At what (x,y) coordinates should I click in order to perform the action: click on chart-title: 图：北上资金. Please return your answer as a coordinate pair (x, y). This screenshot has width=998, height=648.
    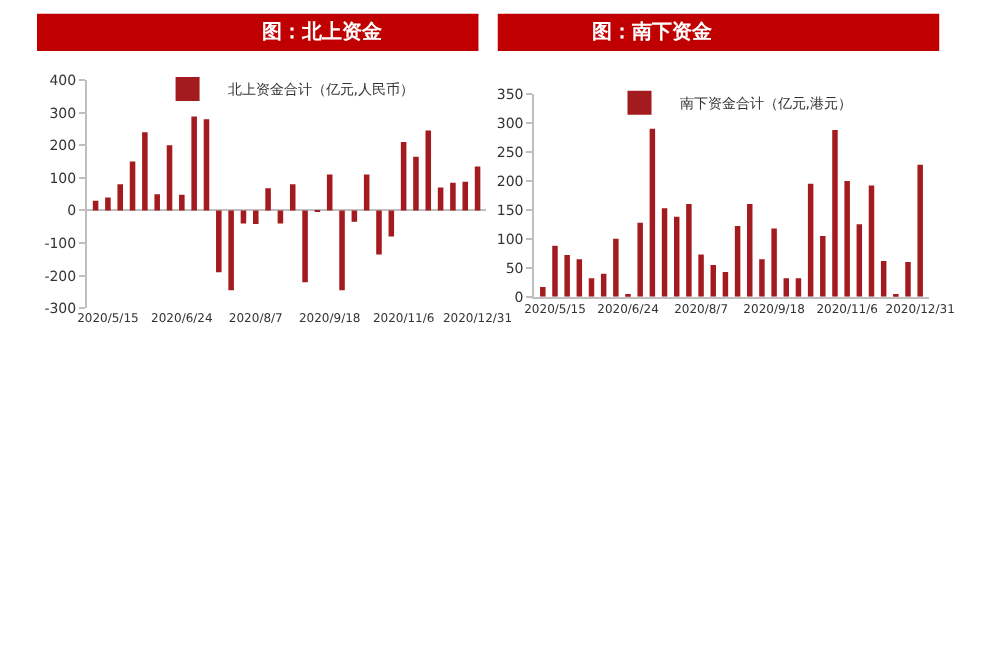
    Looking at the image, I should click on (323, 32).